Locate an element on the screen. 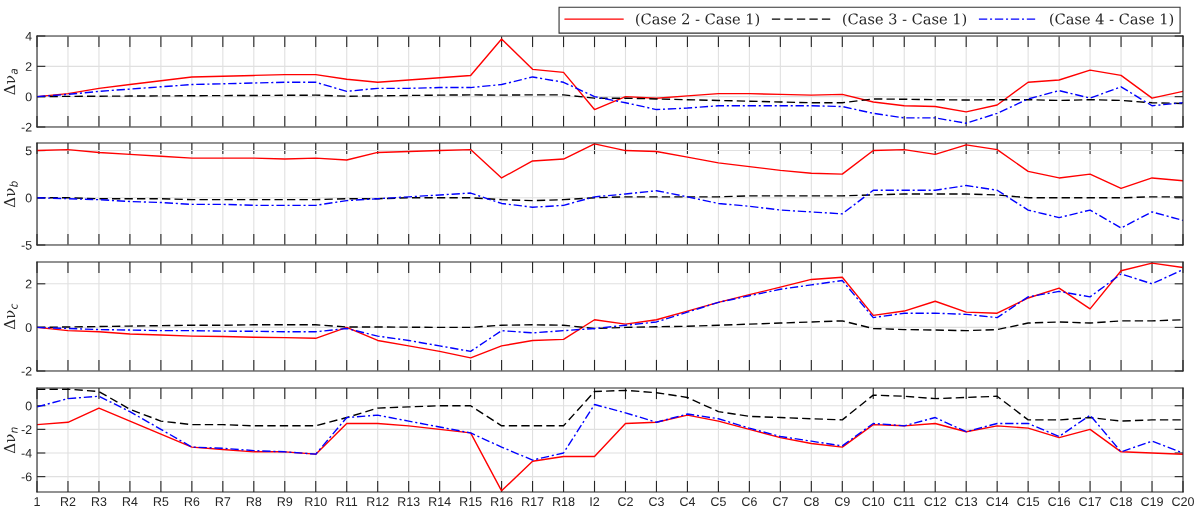 The image size is (1196, 507). x-tick-label: C18 is located at coordinates (1121, 502).